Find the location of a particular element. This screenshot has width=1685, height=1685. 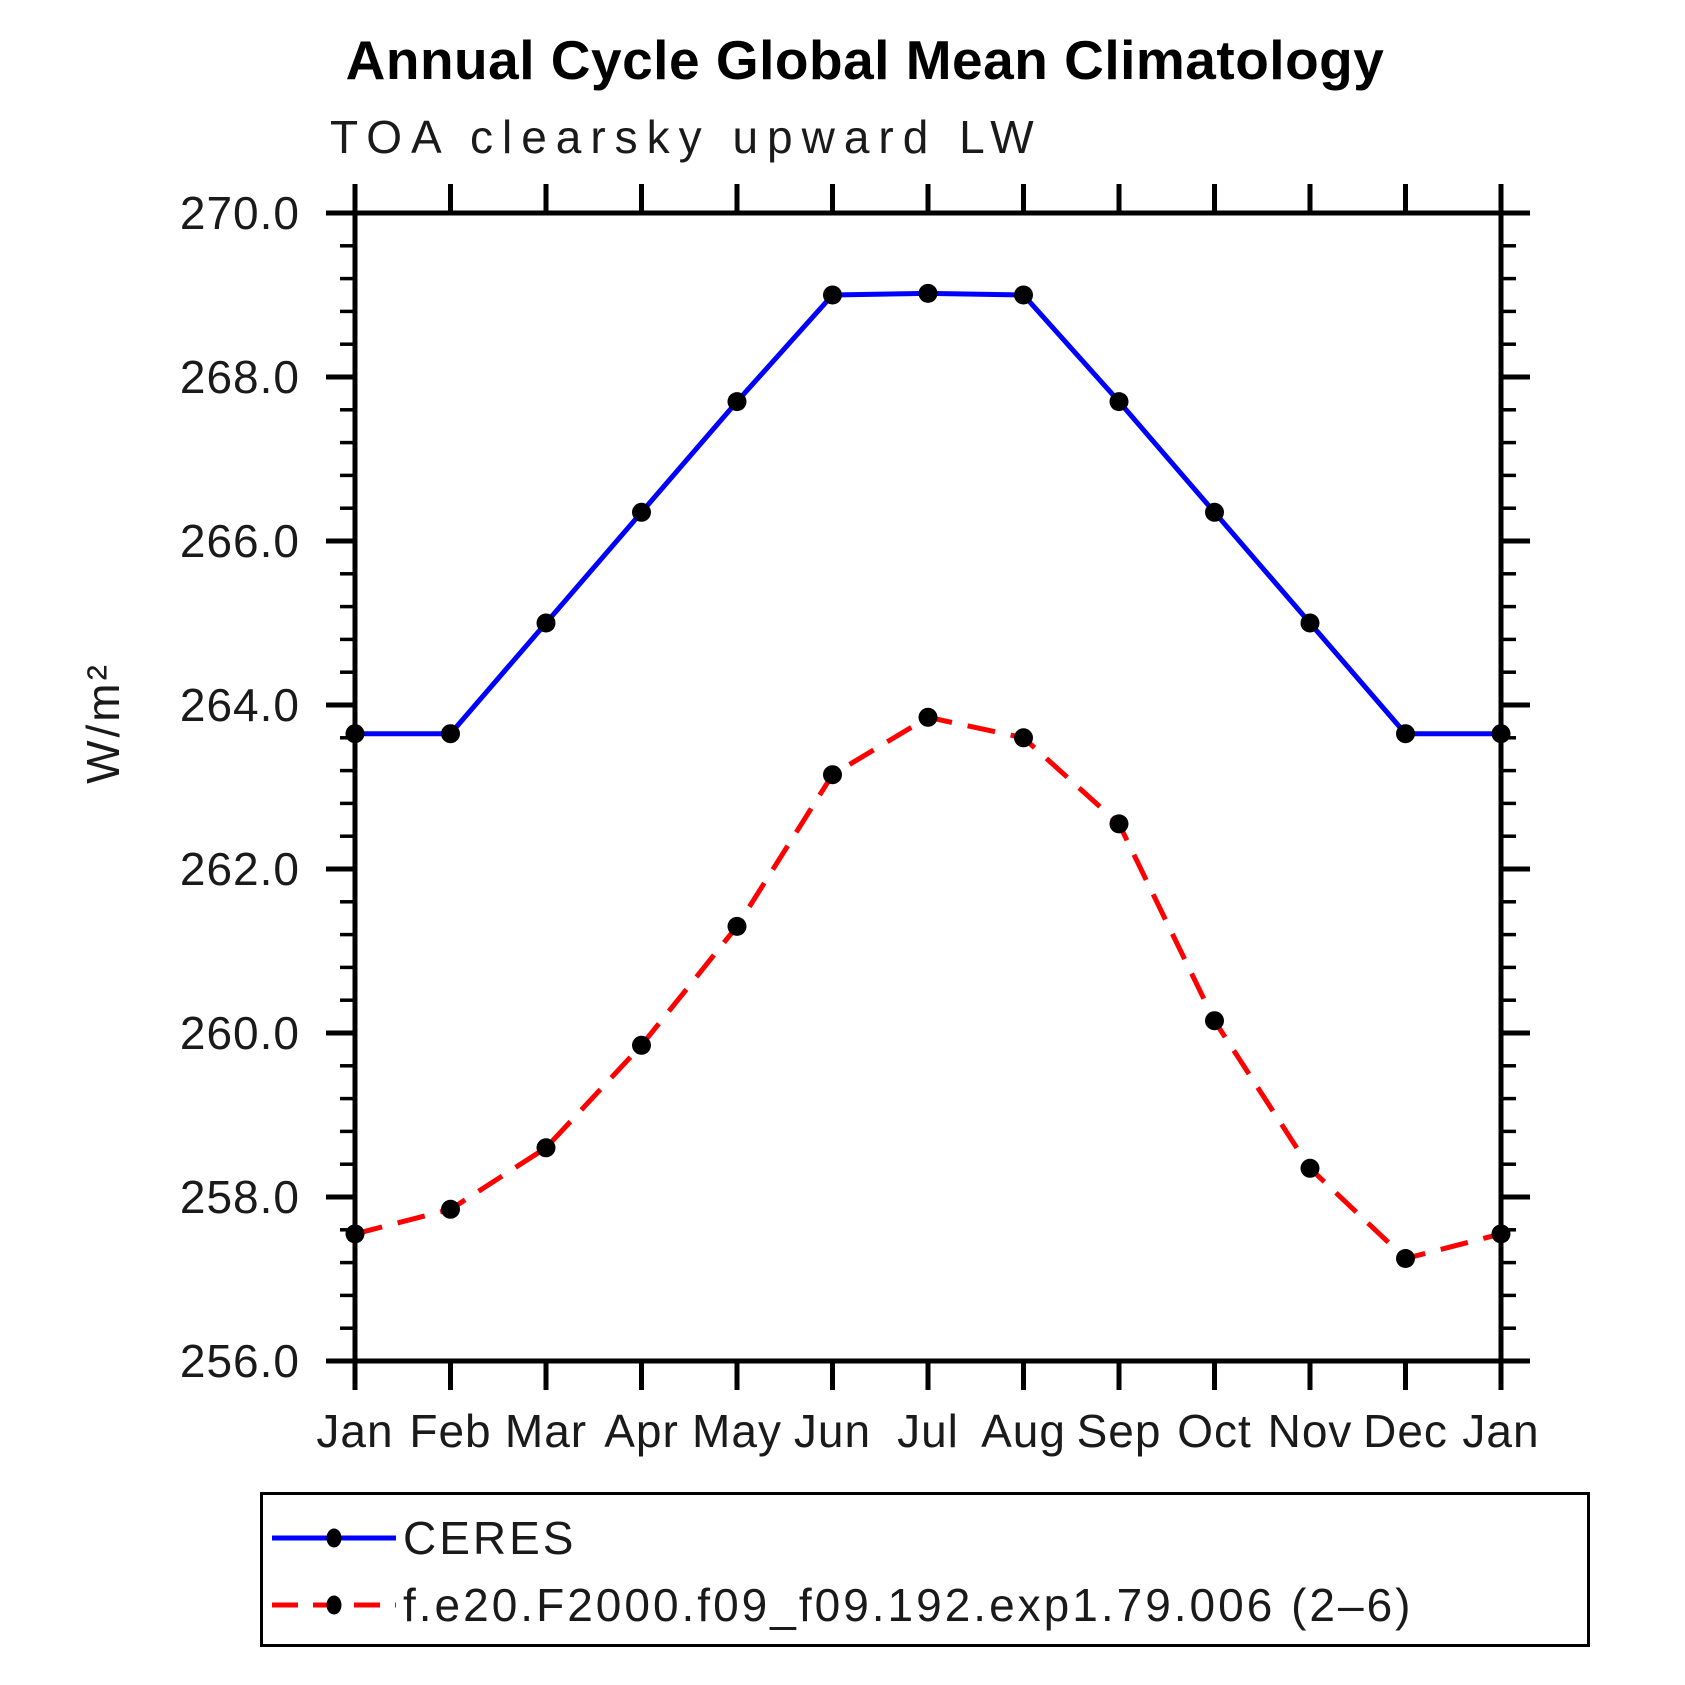

x-tick-label: Feb is located at coordinates (450, 1431).